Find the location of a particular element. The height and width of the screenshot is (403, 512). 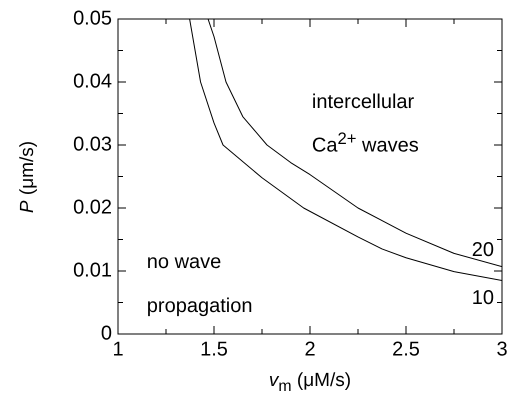

y-tick-label: 0.03 is located at coordinates (92, 145).